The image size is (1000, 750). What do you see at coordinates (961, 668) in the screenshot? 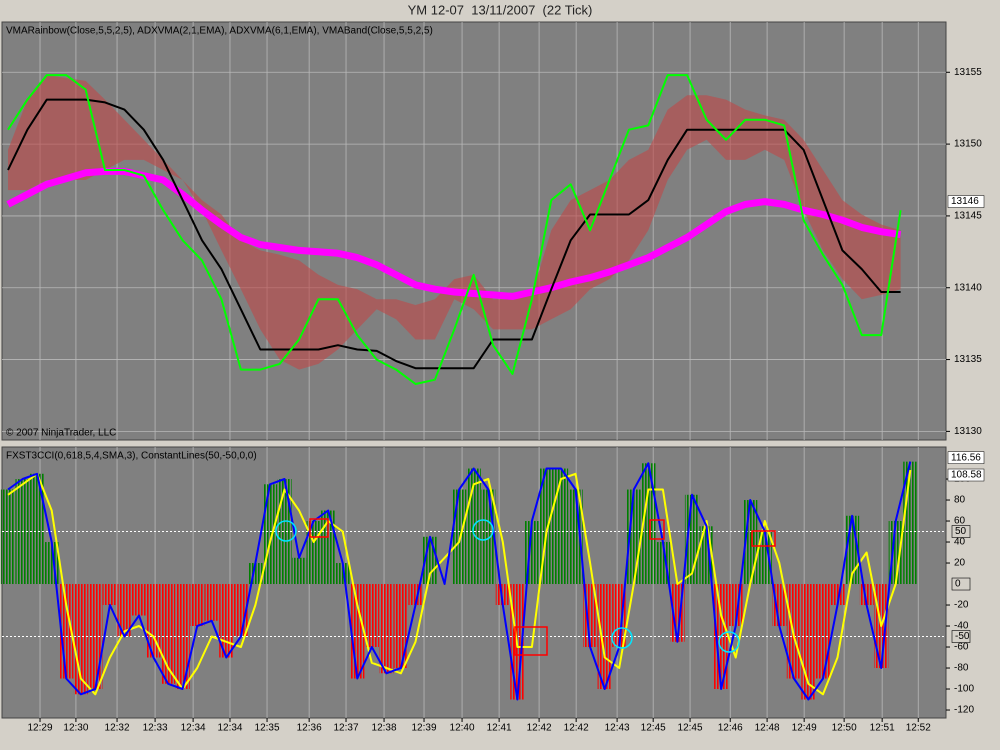
I see `y-tick-label: -80` at bounding box center [961, 668].